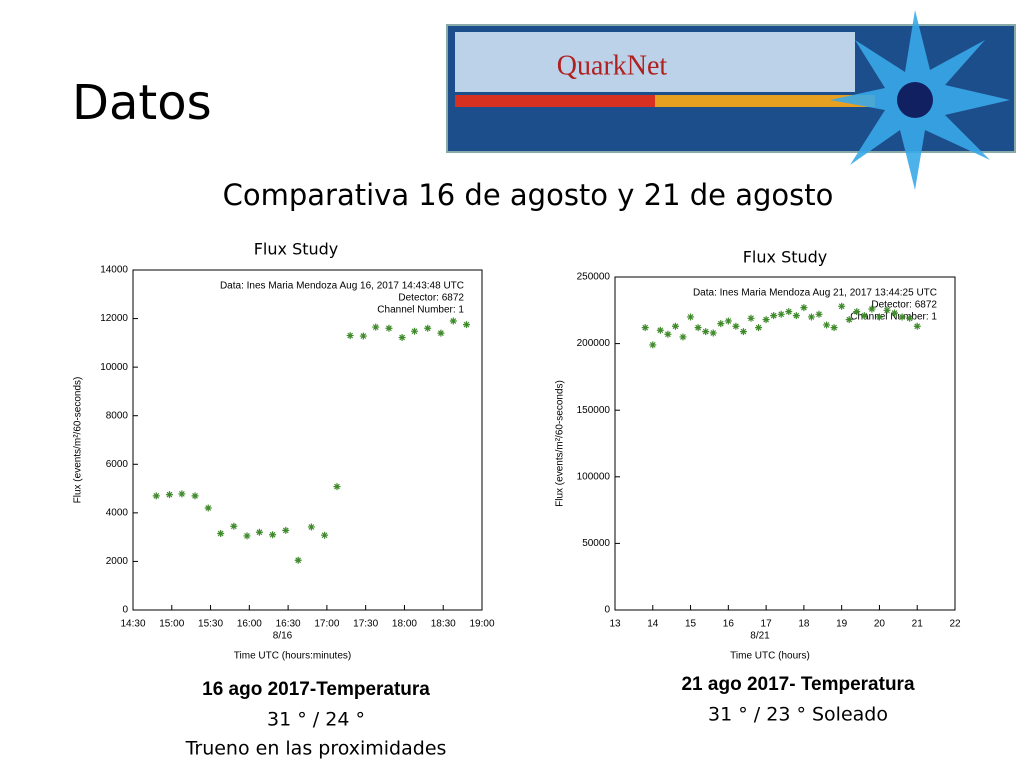 The width and height of the screenshot is (1024, 772). I want to click on y-tick-label: 8000, so click(117, 415).